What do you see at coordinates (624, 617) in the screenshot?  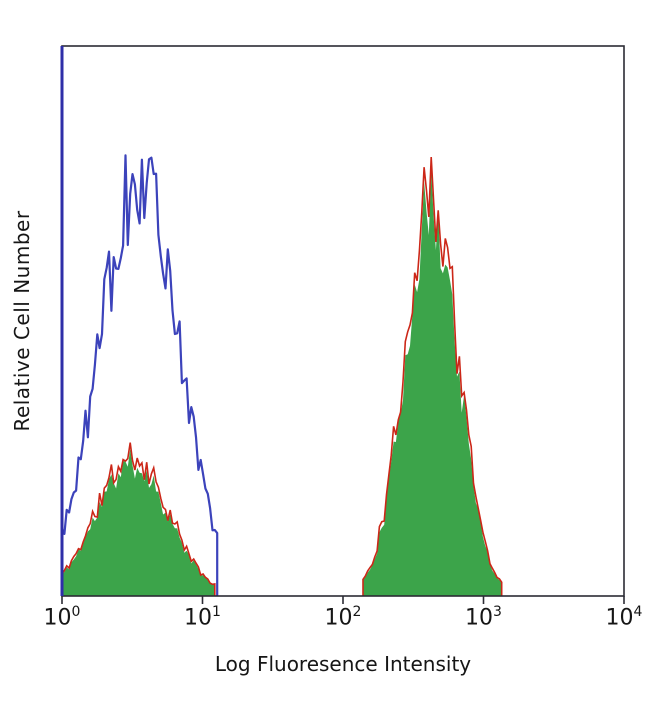 I see `x-tick-label: 104` at bounding box center [624, 617].